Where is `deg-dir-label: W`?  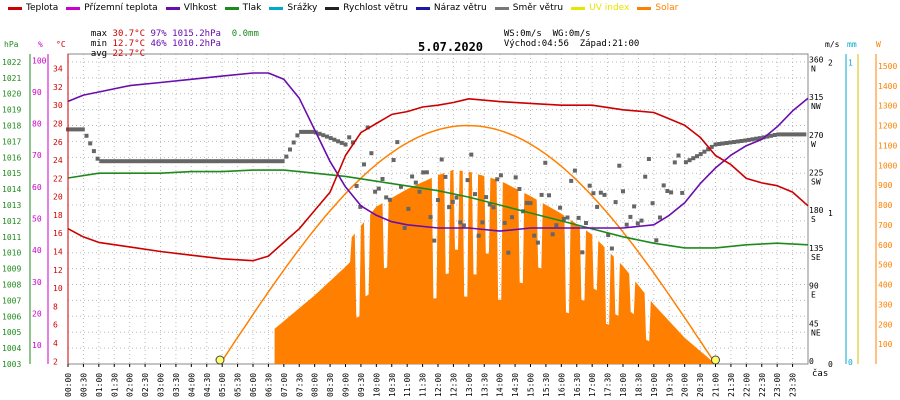 deg-dir-label: W is located at coordinates (813, 144).